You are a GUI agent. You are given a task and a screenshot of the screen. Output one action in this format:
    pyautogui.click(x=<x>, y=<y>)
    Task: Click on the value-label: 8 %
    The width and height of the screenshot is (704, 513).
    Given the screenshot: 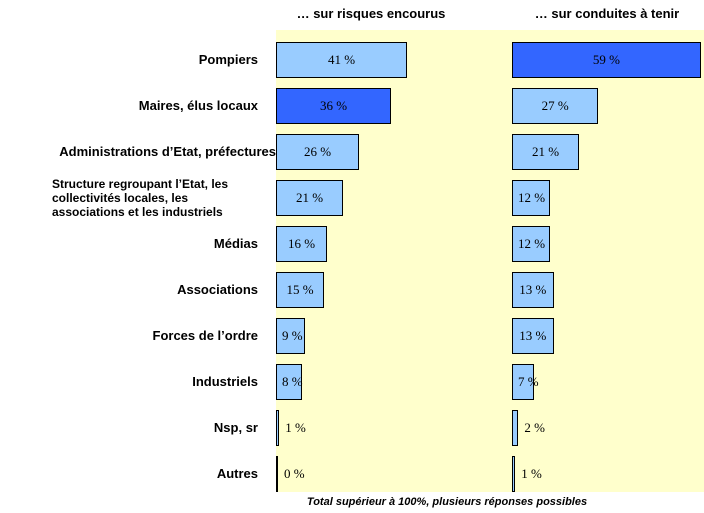 What is the action you would take?
    pyautogui.click(x=292, y=381)
    